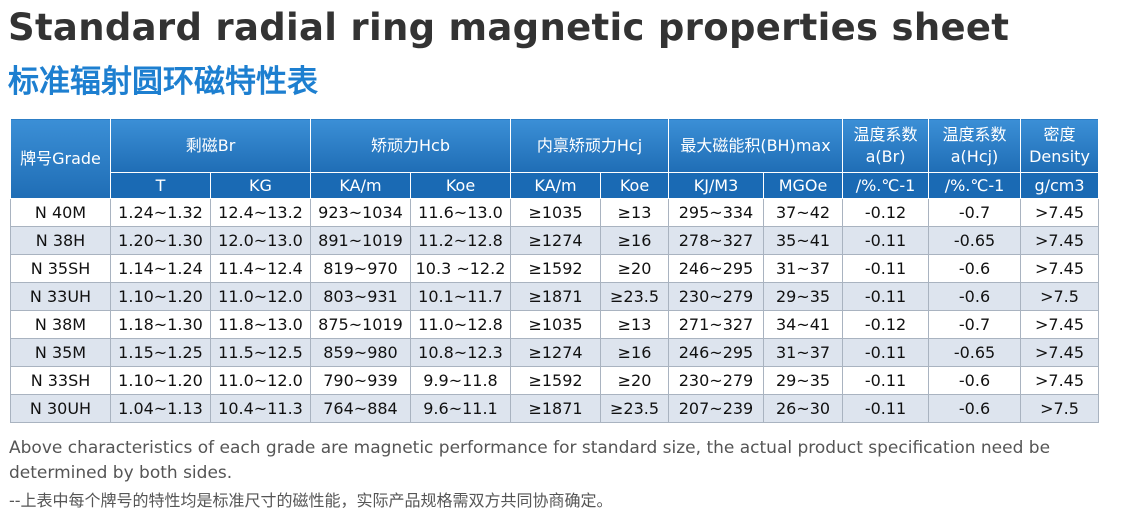 The image size is (1140, 525). I want to click on cell: 11.6~13.0, so click(460, 212).